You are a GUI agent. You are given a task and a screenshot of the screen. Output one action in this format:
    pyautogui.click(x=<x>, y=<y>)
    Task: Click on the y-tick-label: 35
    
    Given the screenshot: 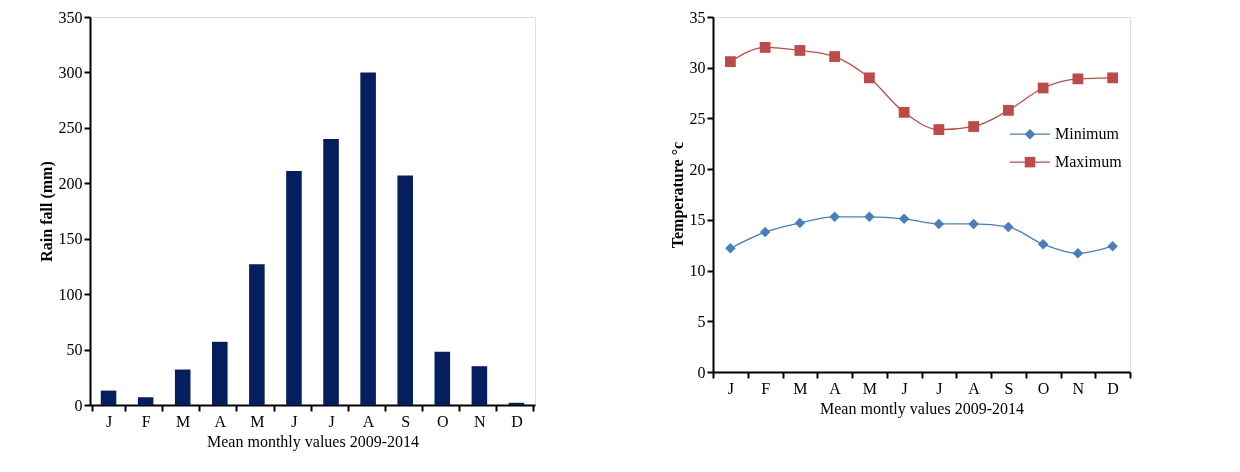 What is the action you would take?
    pyautogui.click(x=697, y=17)
    